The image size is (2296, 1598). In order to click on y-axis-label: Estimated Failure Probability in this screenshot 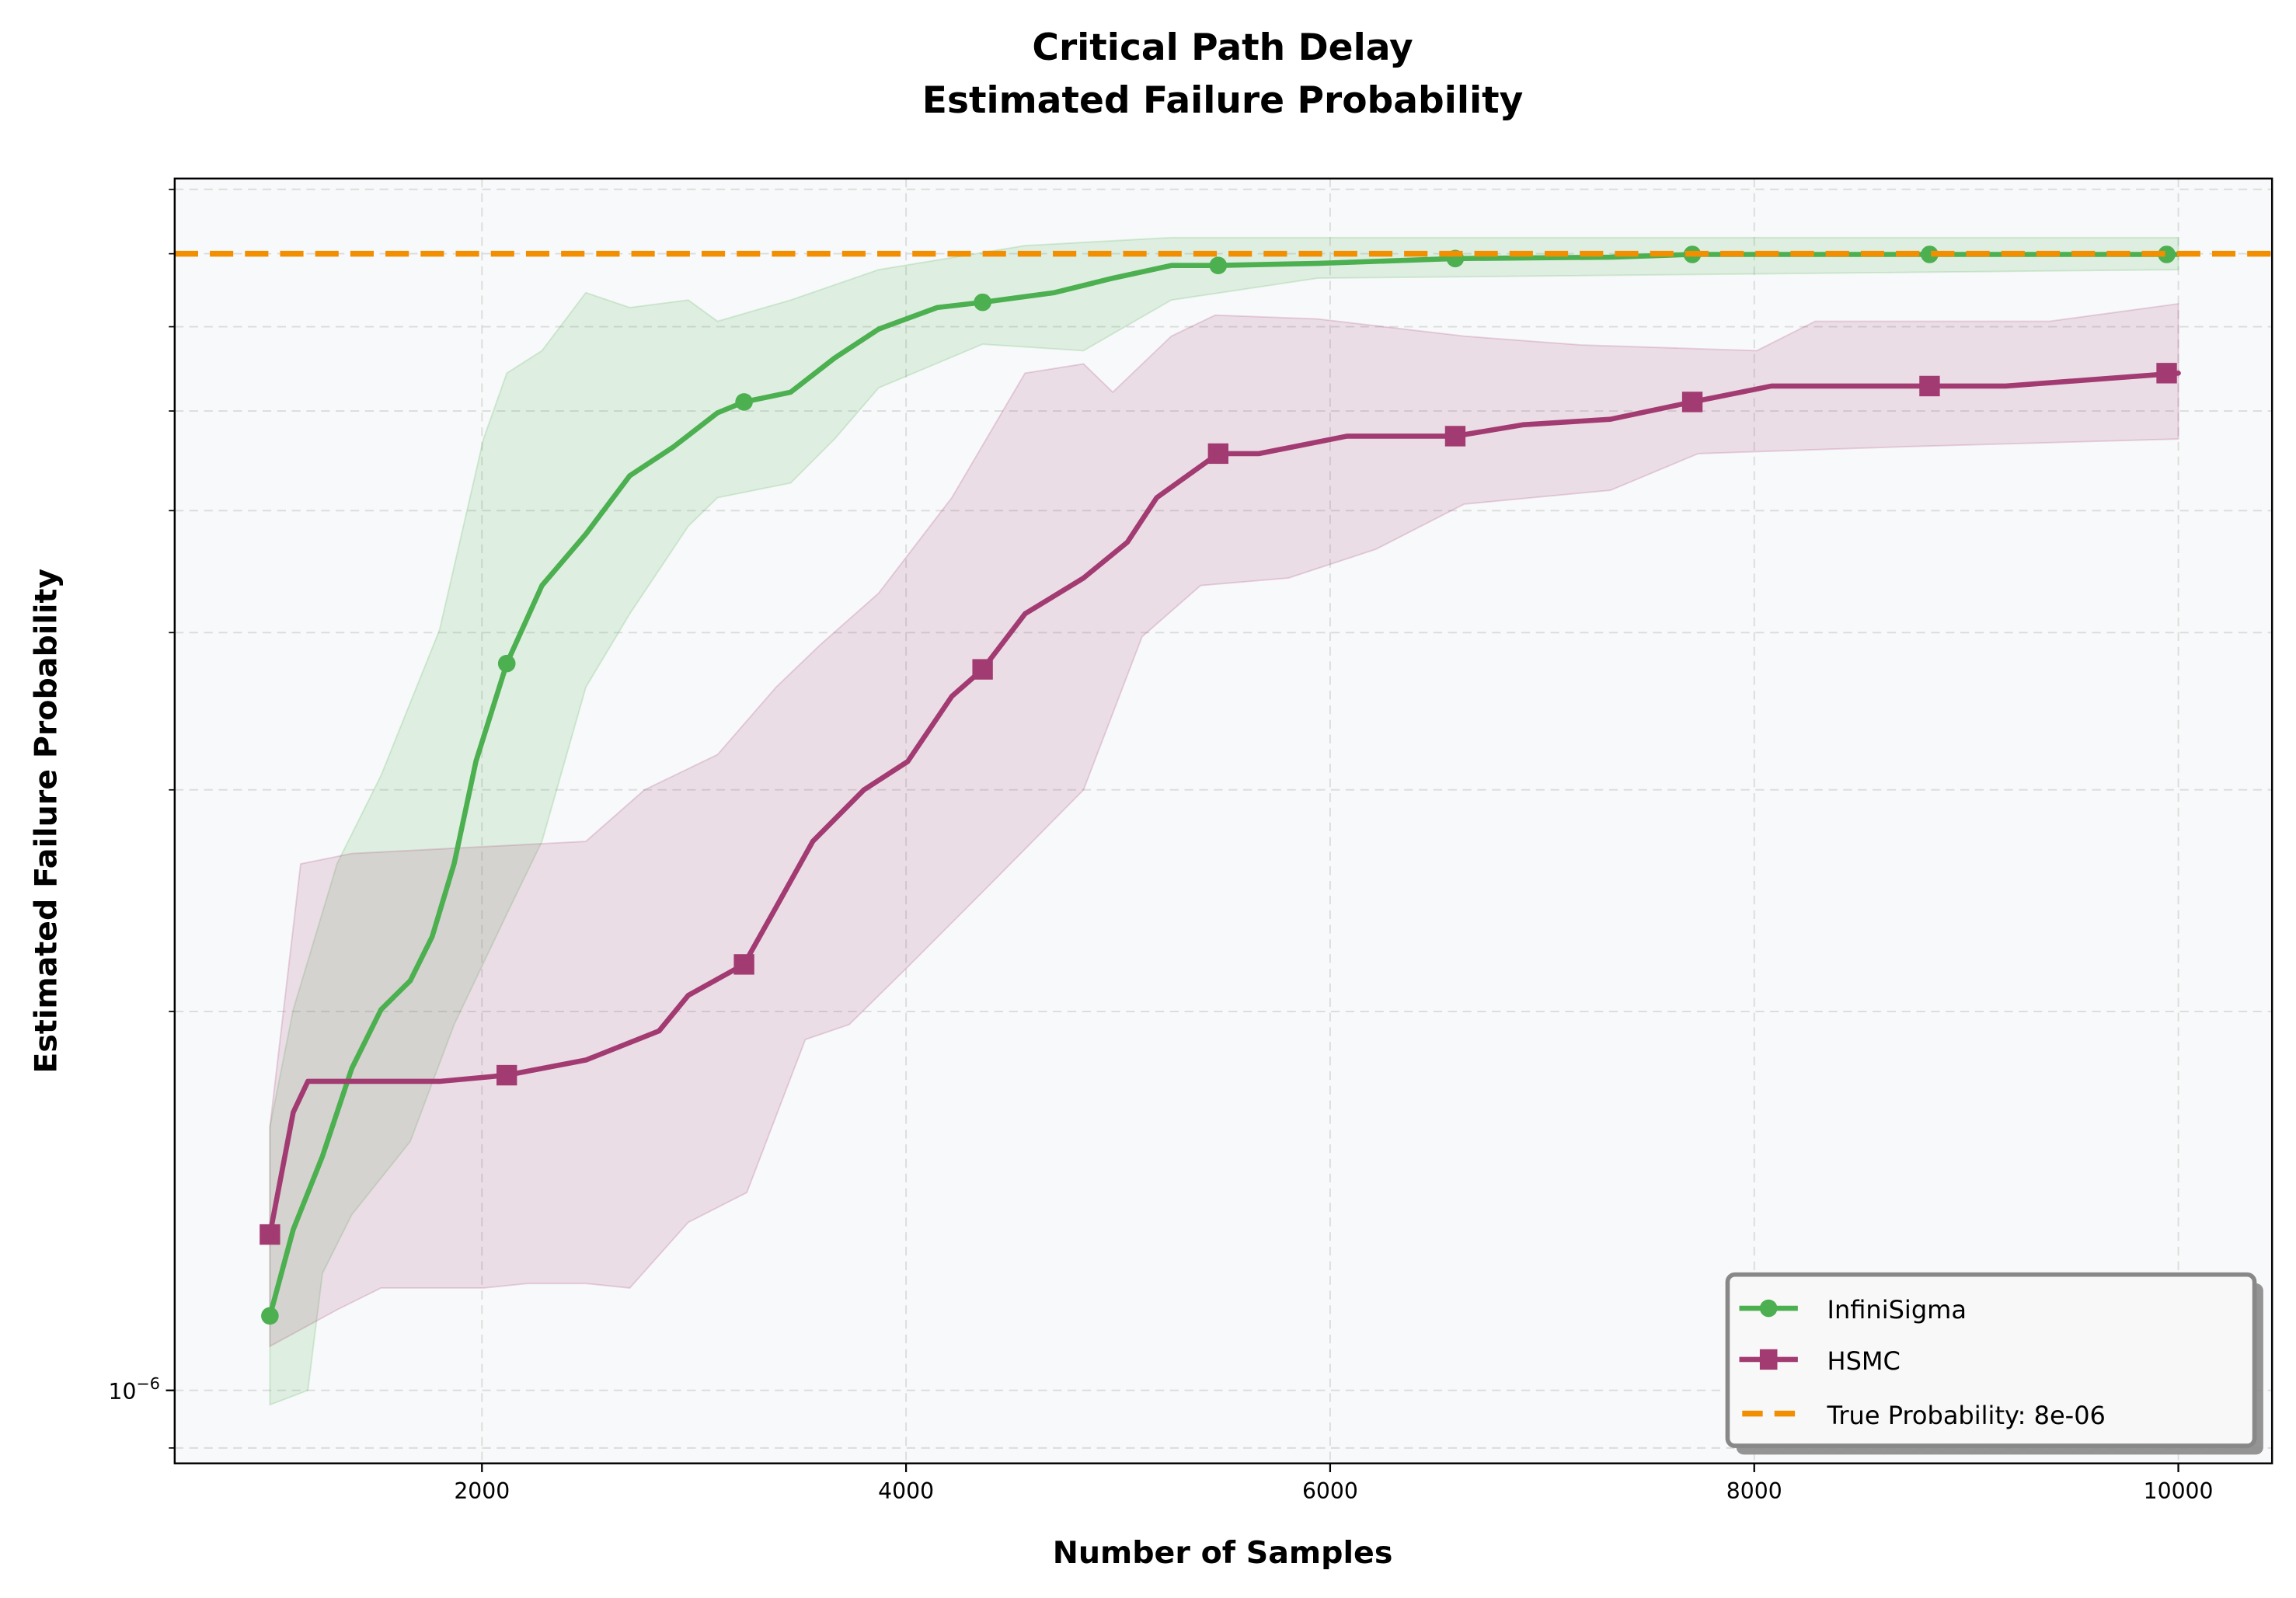, I will do `click(46, 821)`.